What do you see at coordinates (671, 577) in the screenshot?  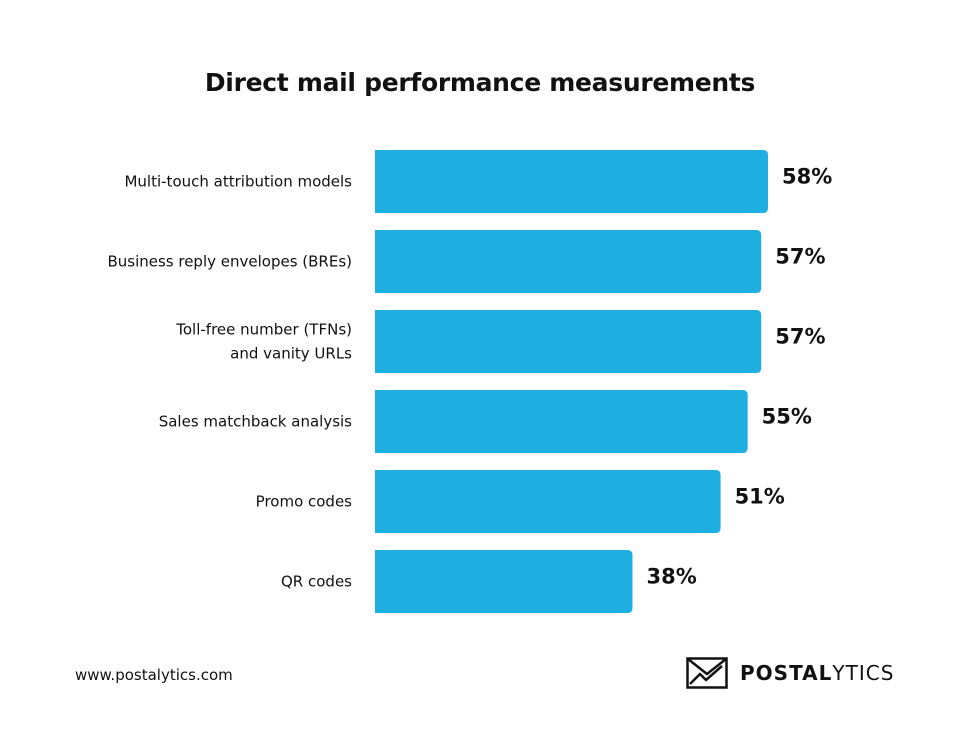 I see `value-label: 38%` at bounding box center [671, 577].